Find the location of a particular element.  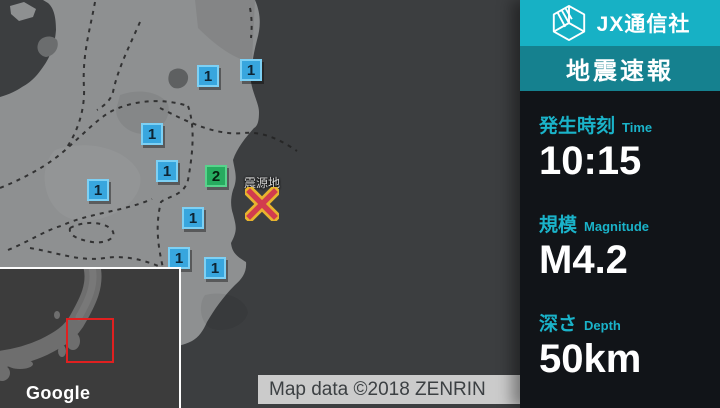

inset-locator-map: Google is located at coordinates (90, 333).